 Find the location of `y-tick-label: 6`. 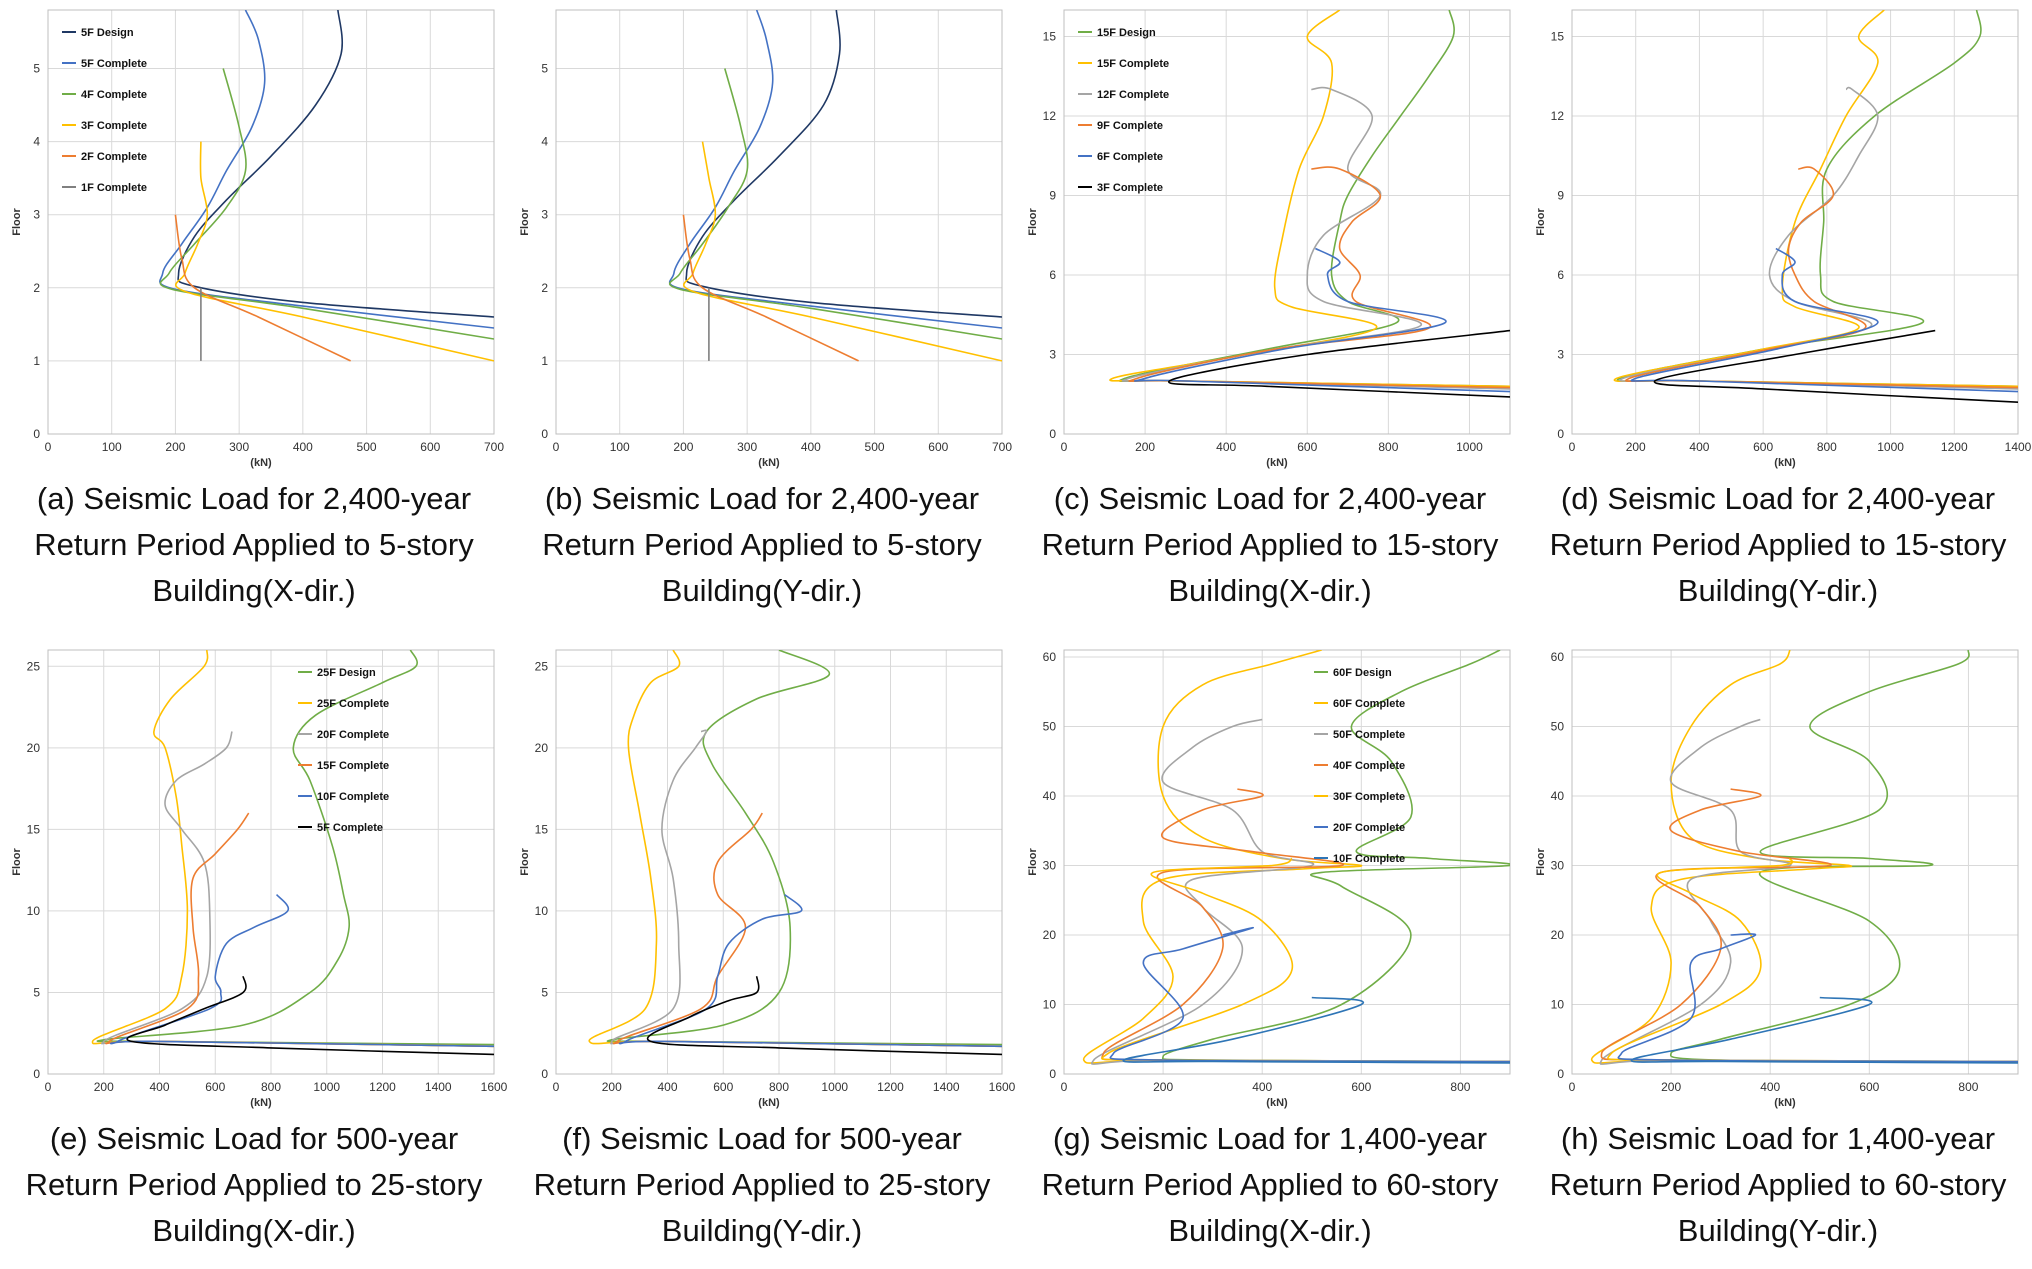

y-tick-label: 6 is located at coordinates (1052, 275).